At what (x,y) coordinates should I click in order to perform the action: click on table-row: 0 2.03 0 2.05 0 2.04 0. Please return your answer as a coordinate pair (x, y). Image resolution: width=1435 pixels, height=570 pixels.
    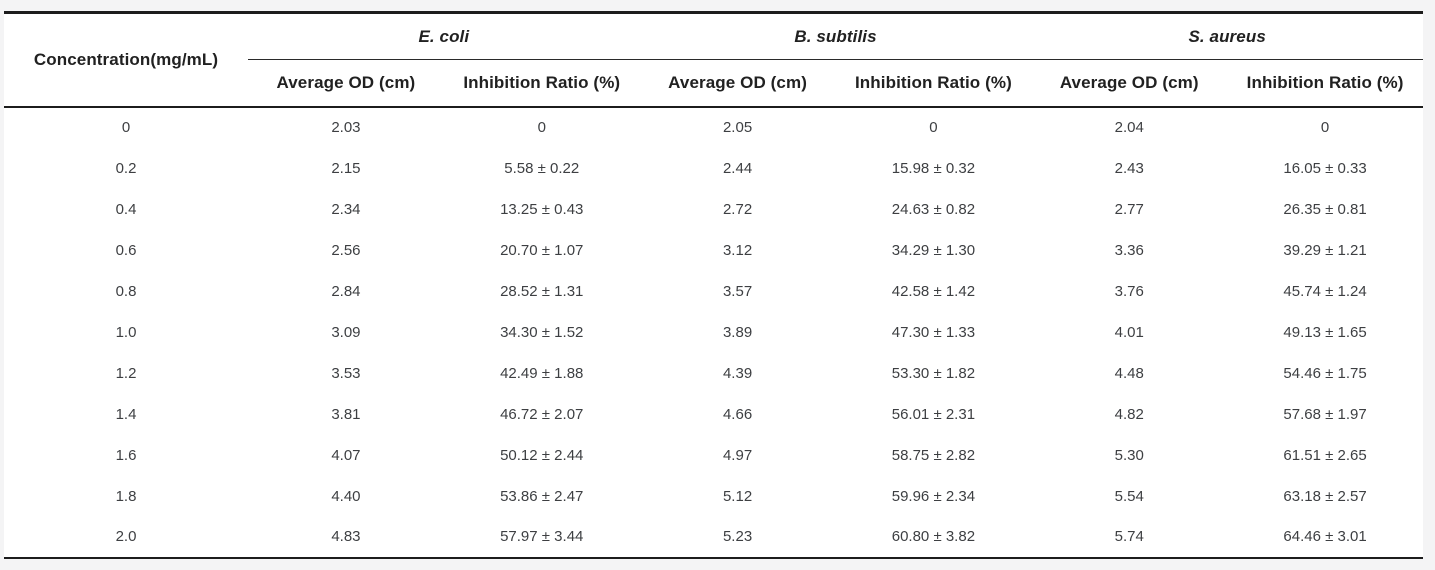
    Looking at the image, I should click on (713, 127).